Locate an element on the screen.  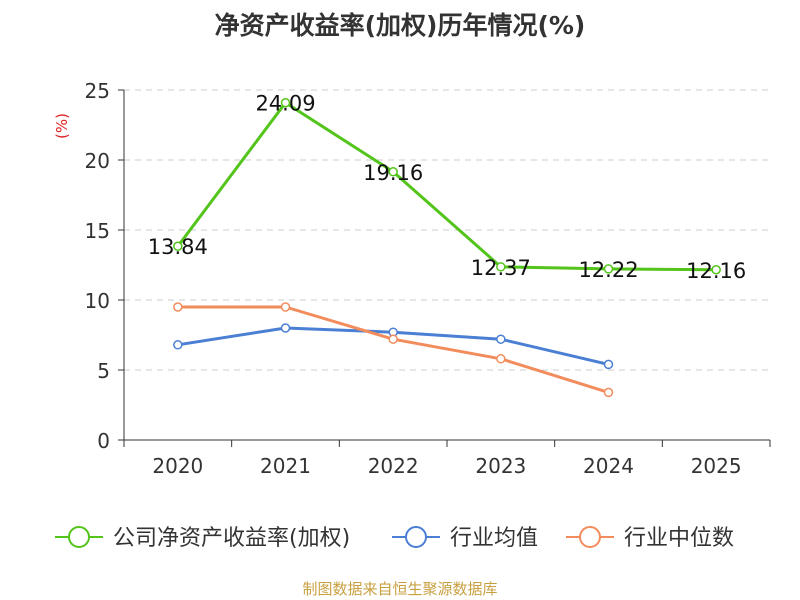
y-tick-label: 10 is located at coordinates (97, 301).